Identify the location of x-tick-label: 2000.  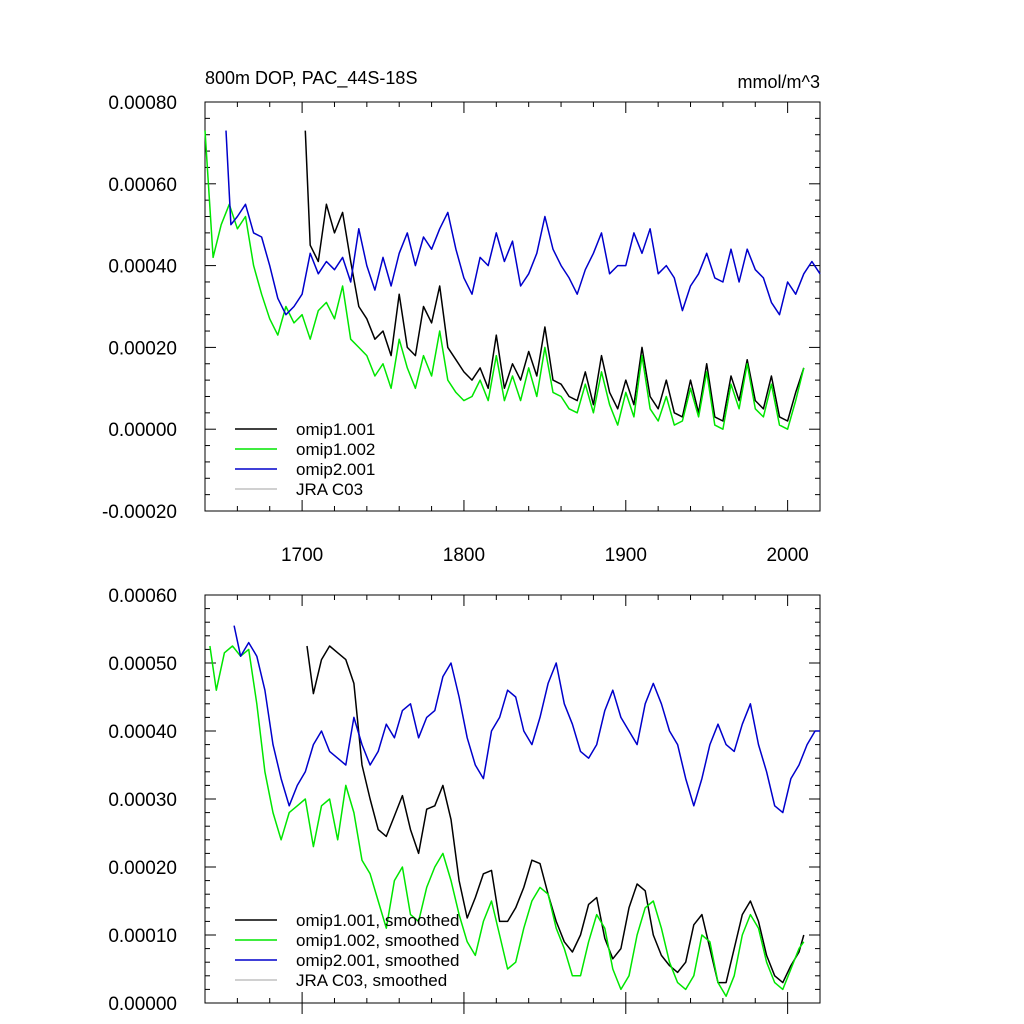
(787, 555).